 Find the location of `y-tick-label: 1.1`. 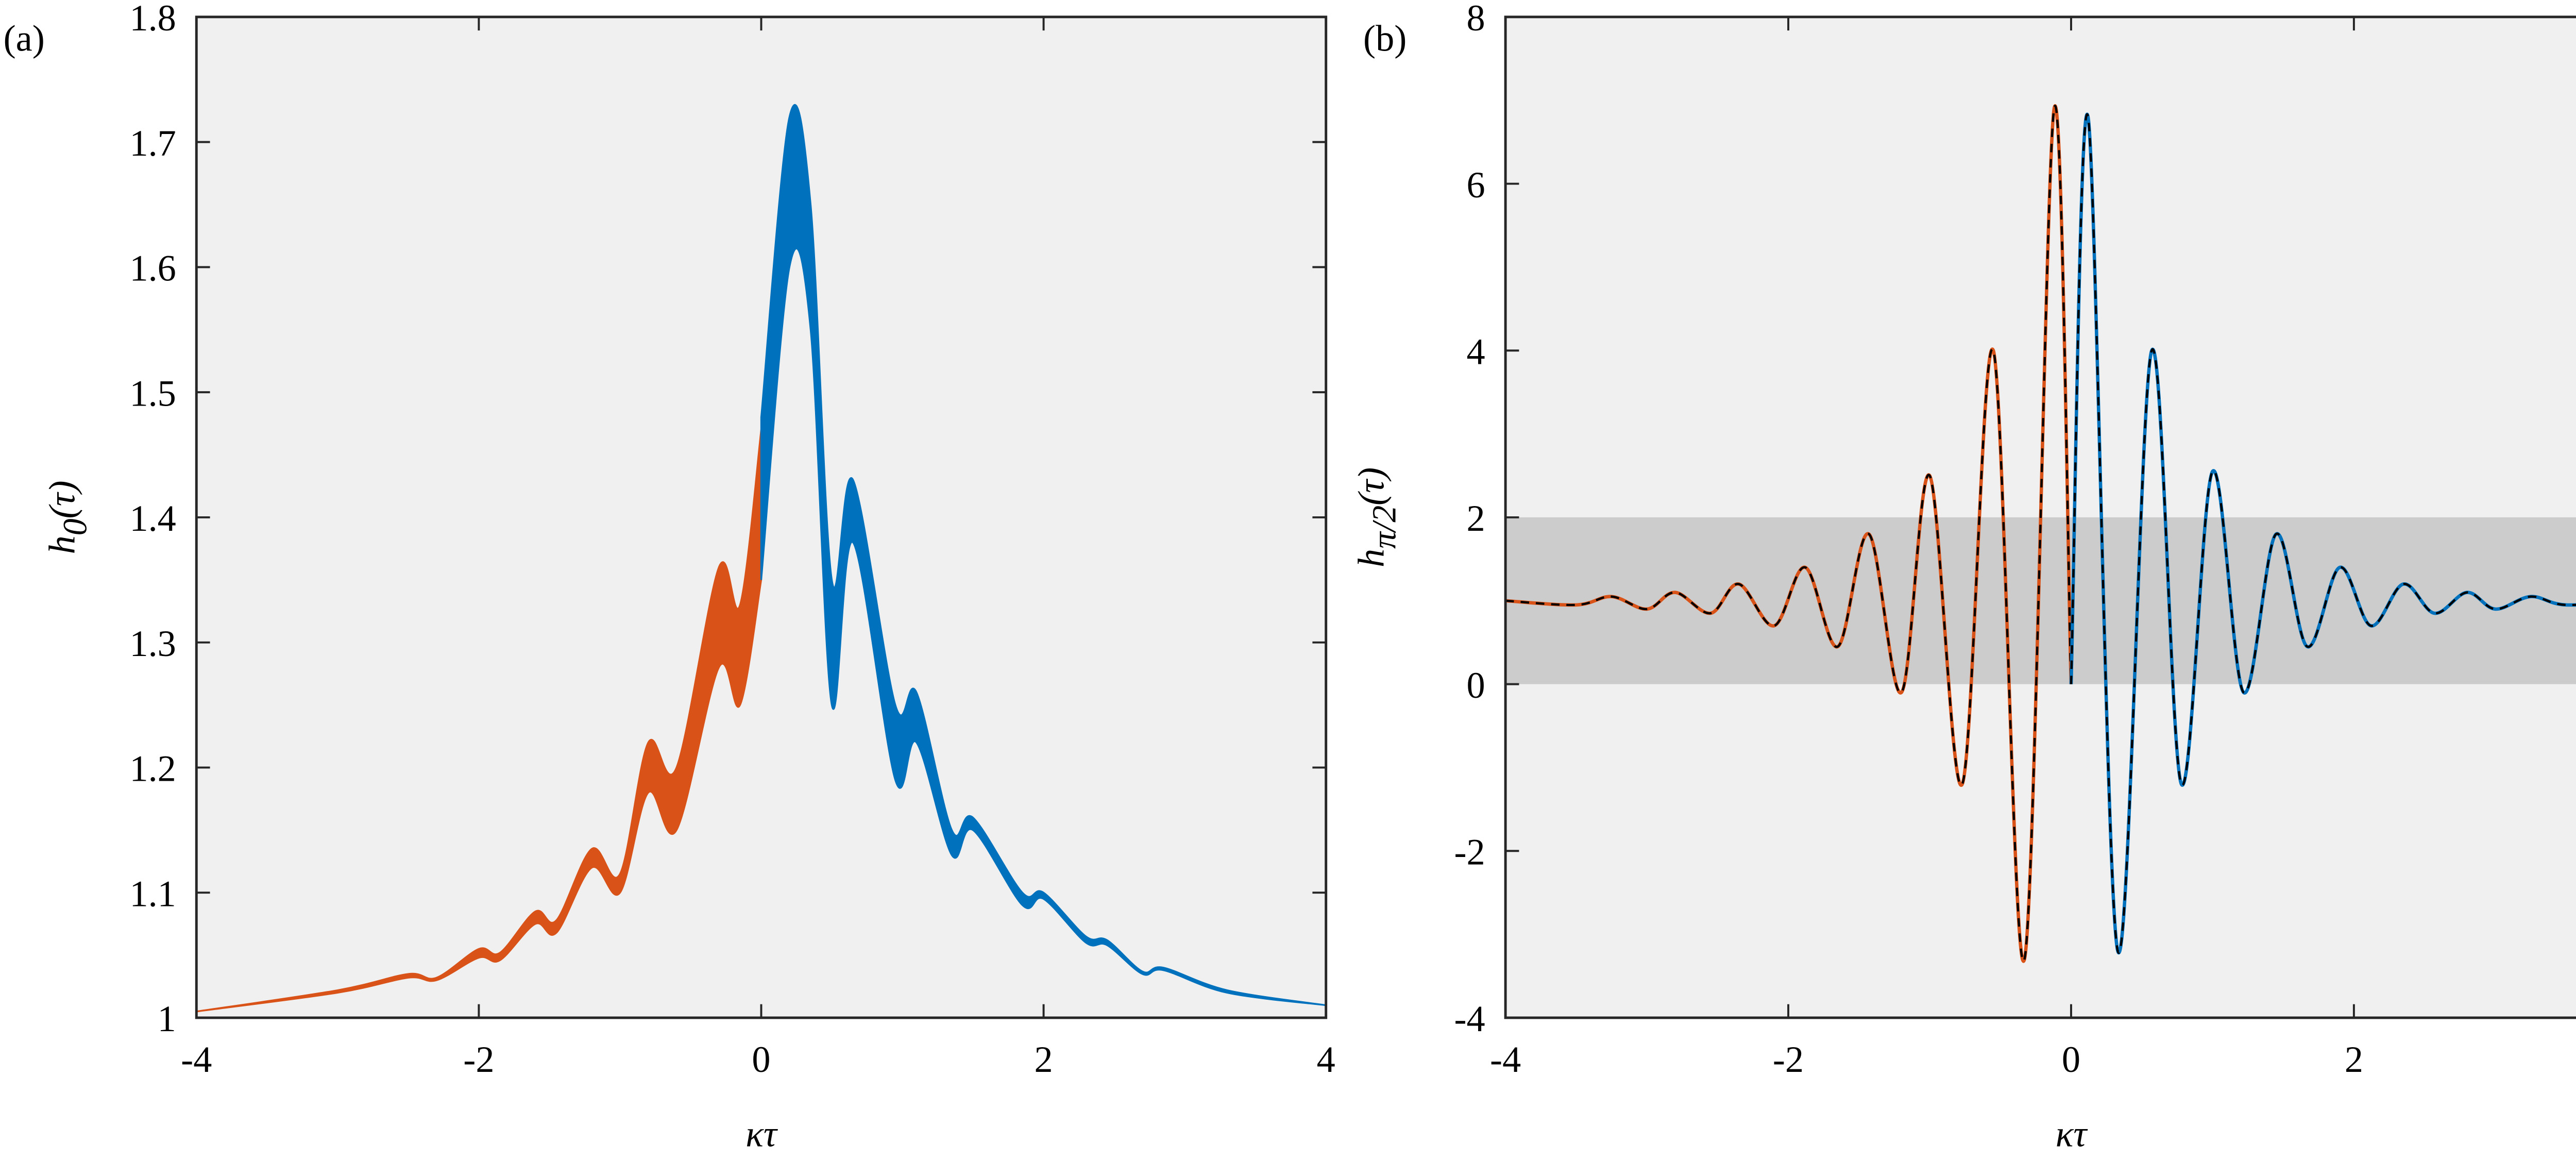

y-tick-label: 1.1 is located at coordinates (152, 893).